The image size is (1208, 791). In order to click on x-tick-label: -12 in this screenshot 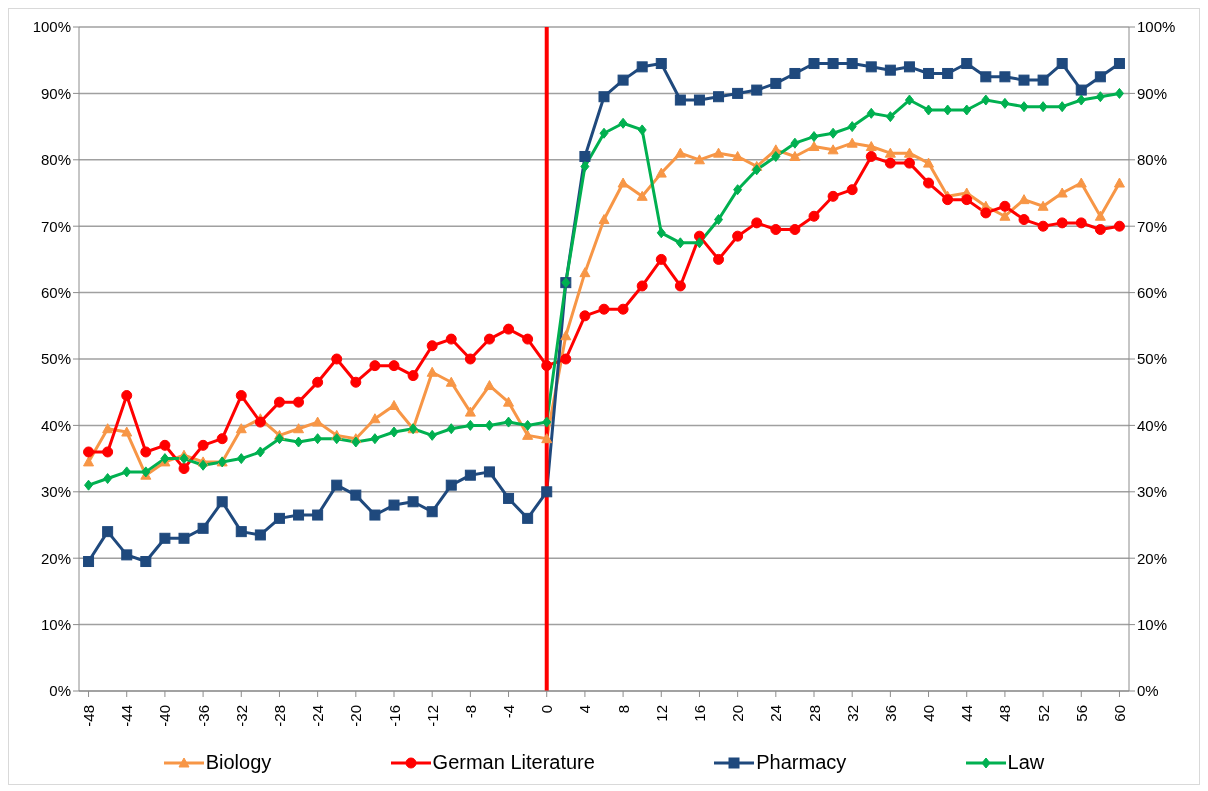, I will do `click(432, 716)`.